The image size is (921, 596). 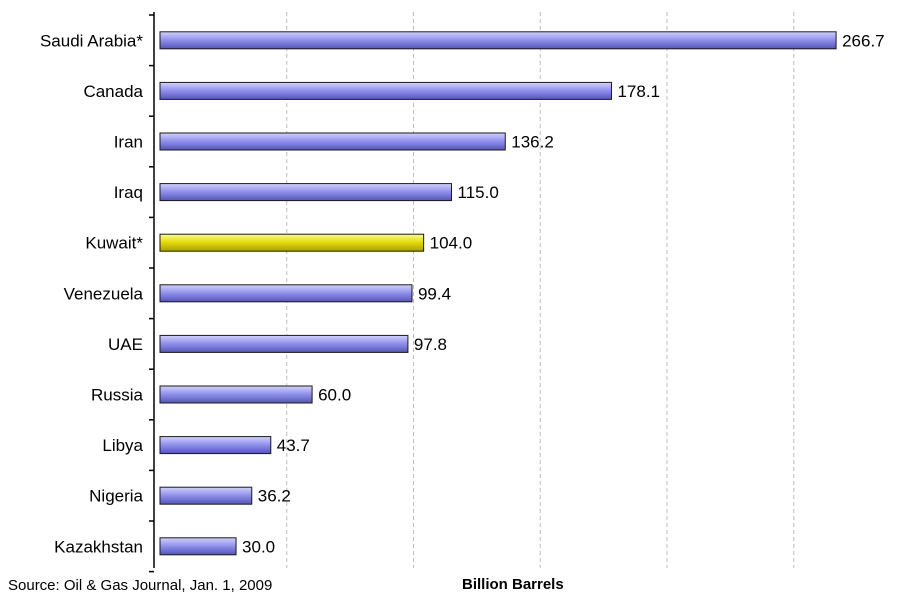 What do you see at coordinates (430, 344) in the screenshot?
I see `data-label: 97.8` at bounding box center [430, 344].